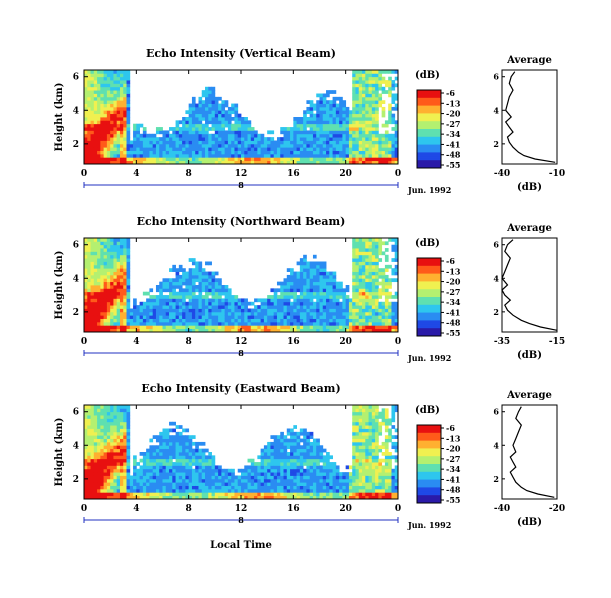 The height and width of the screenshot is (598, 611). What do you see at coordinates (76, 145) in the screenshot?
I see `y-tick-label: 2` at bounding box center [76, 145].